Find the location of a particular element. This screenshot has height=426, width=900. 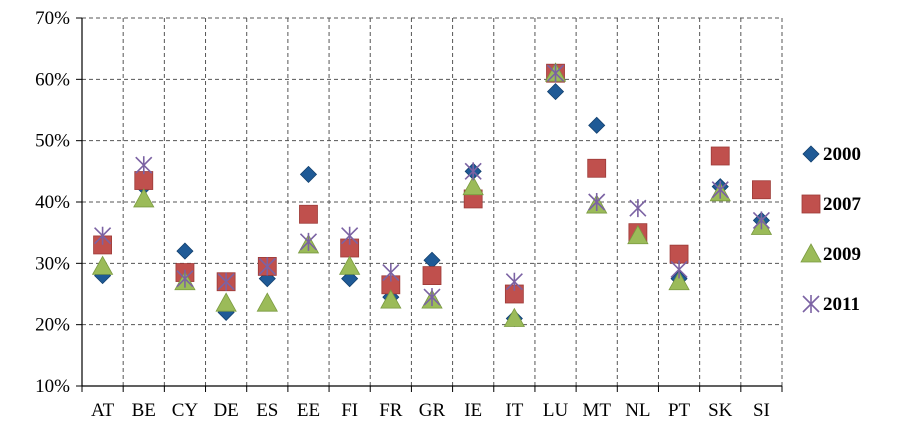

legend-item-2007: 2007 is located at coordinates (831, 204).